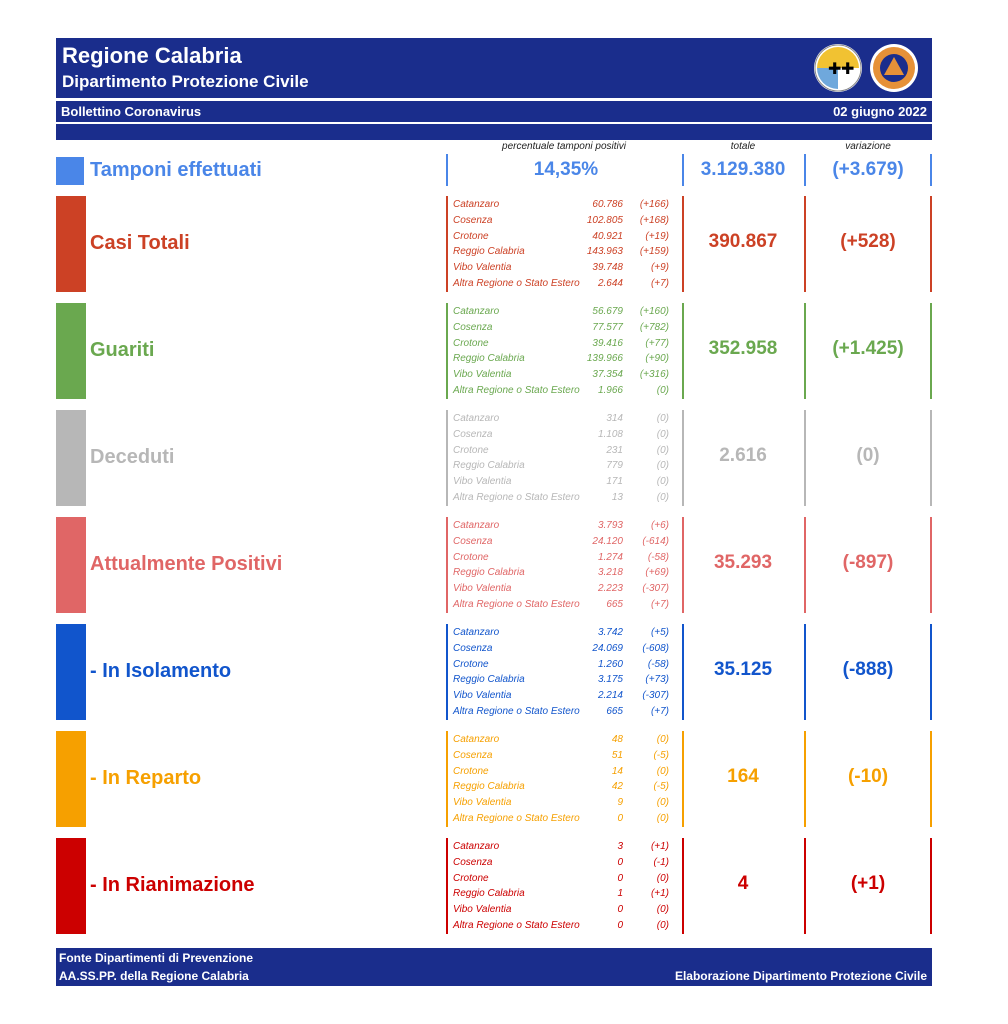  Describe the element at coordinates (654, 252) in the screenshot. I see `province-diff: (+159)` at that location.